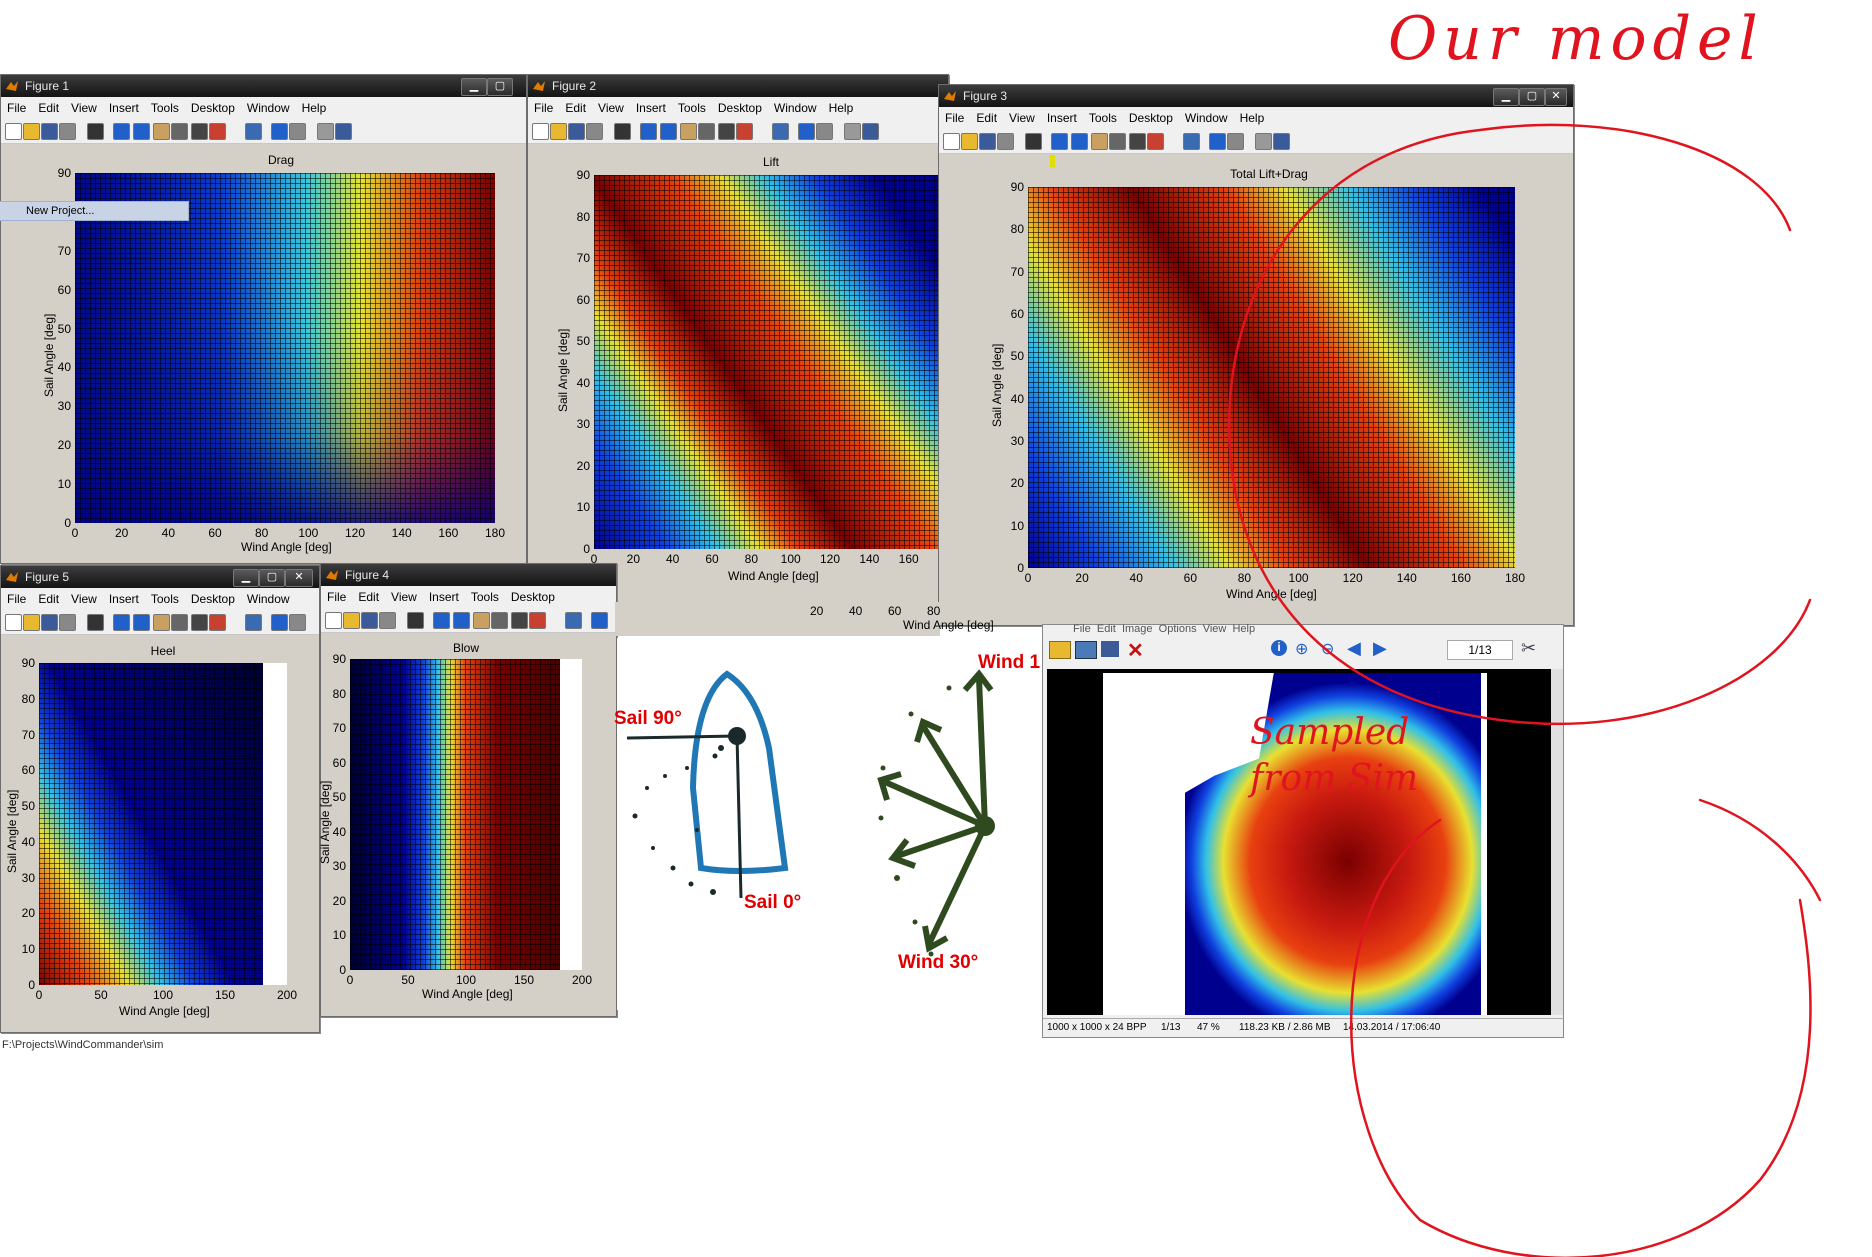 This screenshot has width=1872, height=1257. I want to click on menu-tools: Tools, so click(484, 597).